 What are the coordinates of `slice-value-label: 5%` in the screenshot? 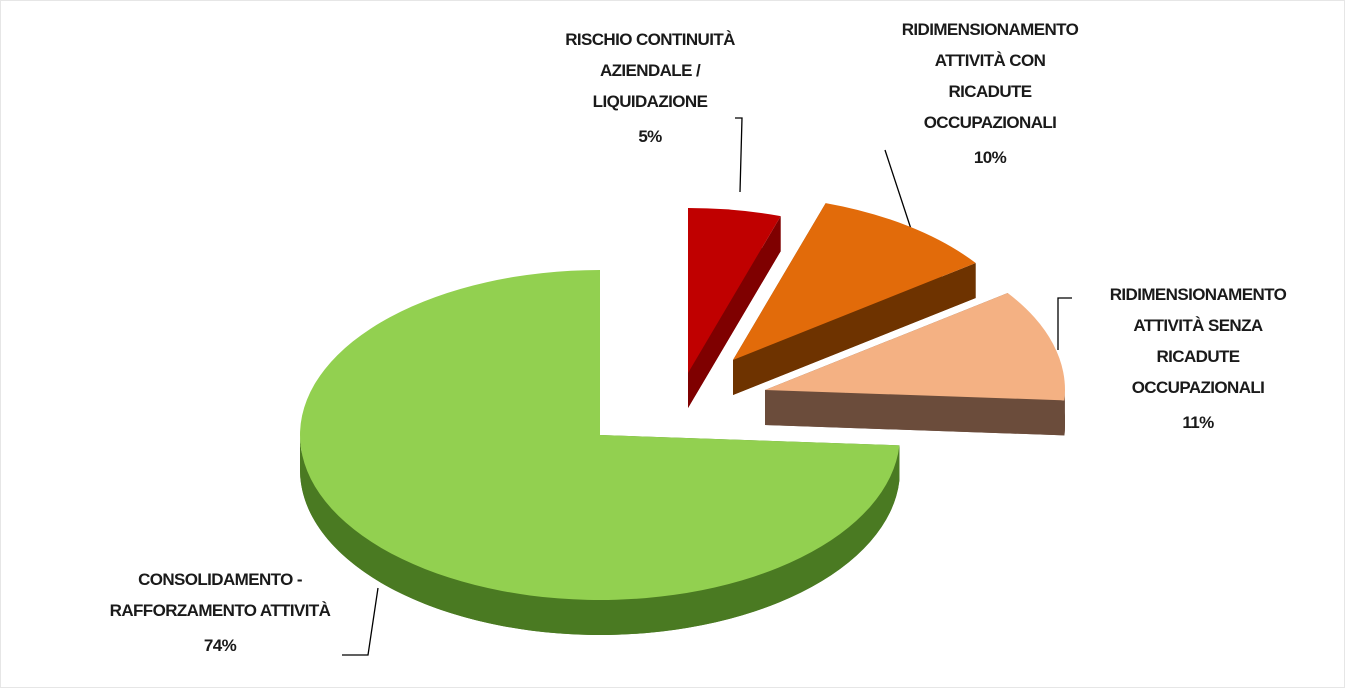 It's located at (650, 136).